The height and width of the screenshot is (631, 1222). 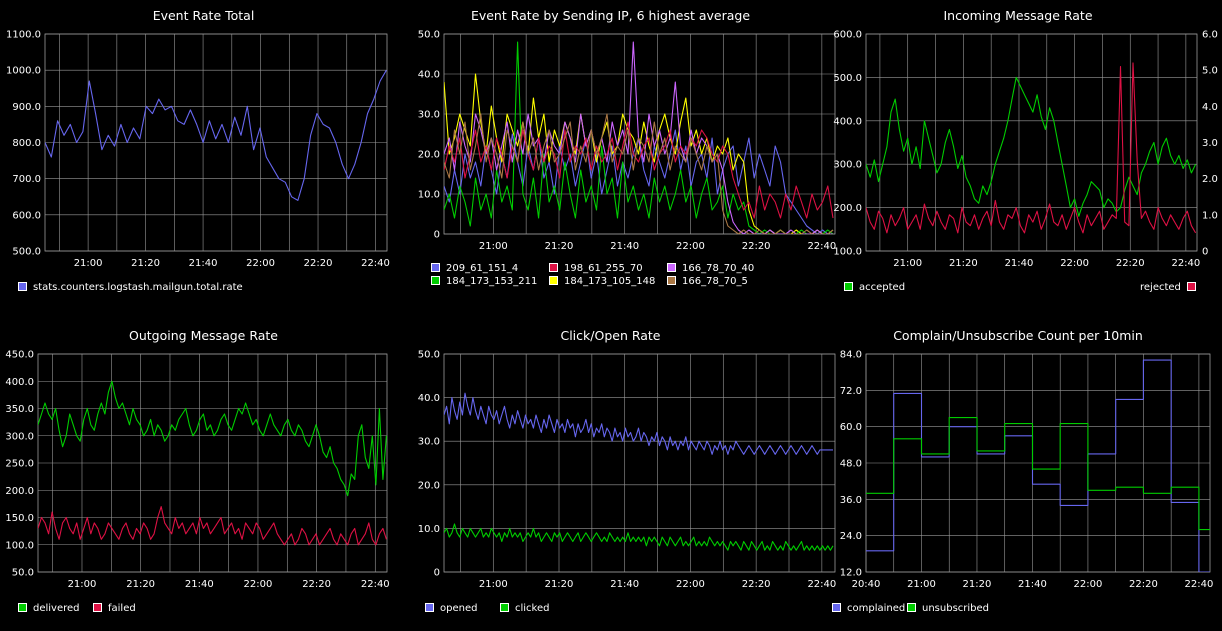 I want to click on y-tick-label: 900.0, so click(x=26, y=107).